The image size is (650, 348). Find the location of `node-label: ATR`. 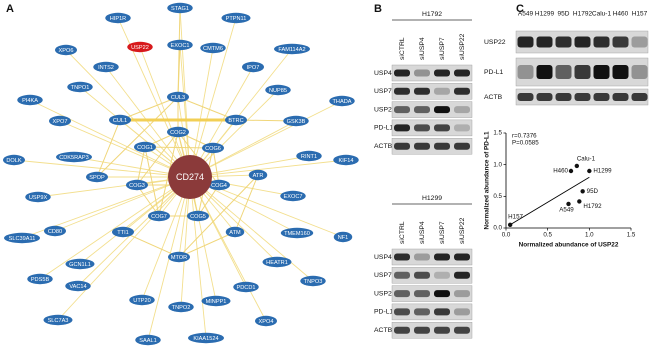

node-label: ATR is located at coordinates (258, 176).